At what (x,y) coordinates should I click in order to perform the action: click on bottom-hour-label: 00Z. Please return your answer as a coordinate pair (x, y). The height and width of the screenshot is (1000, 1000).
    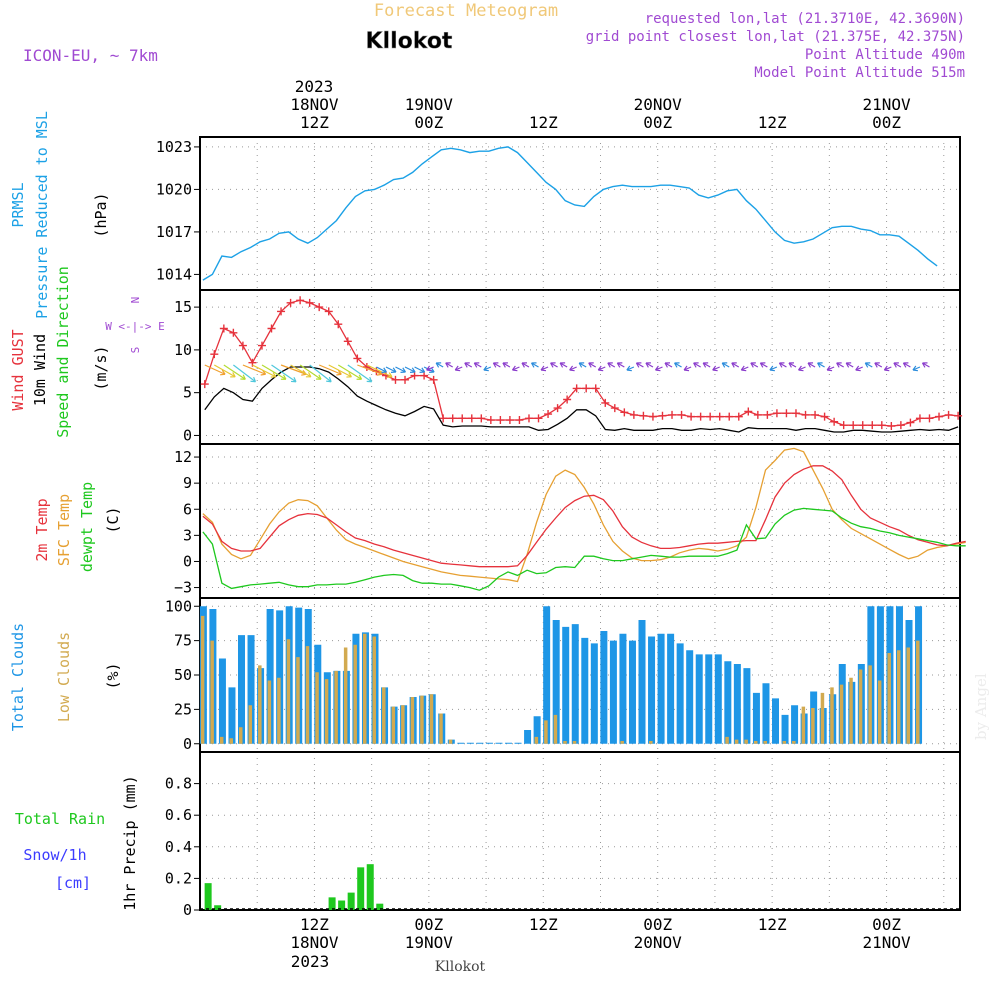
    Looking at the image, I should click on (886, 924).